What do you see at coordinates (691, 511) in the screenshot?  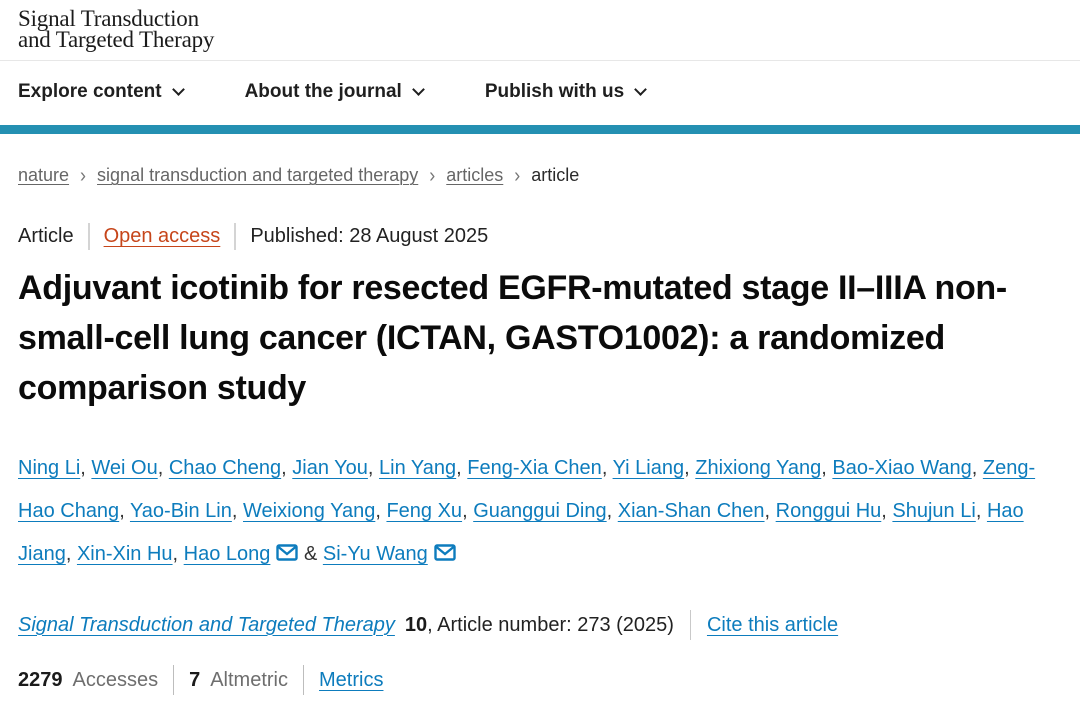 I see `author-link: Xian-Shan Chen` at bounding box center [691, 511].